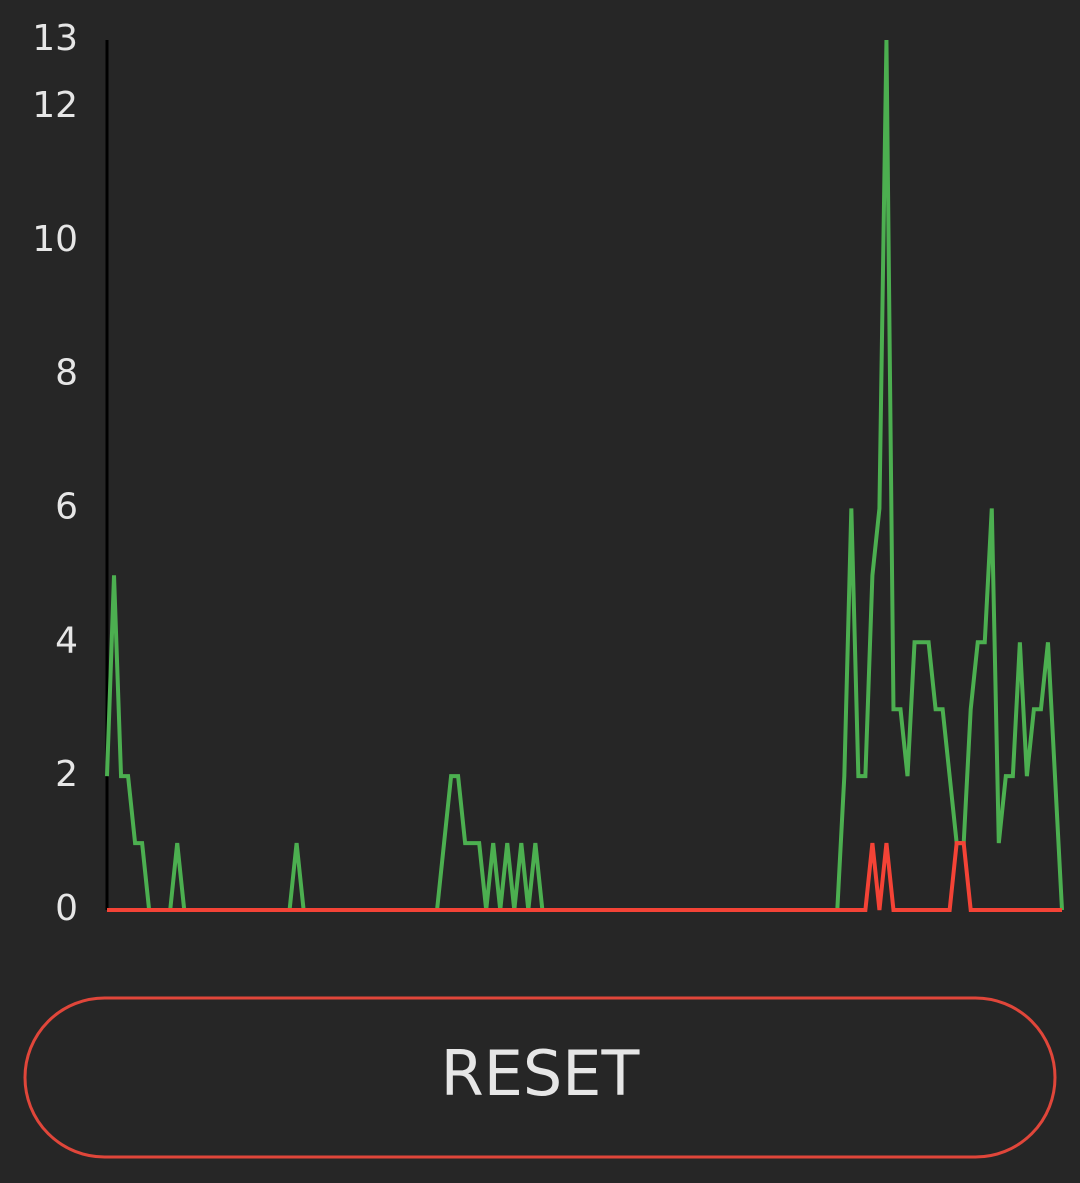 The width and height of the screenshot is (1080, 1183). What do you see at coordinates (66, 774) in the screenshot?
I see `y-tick-label: 2` at bounding box center [66, 774].